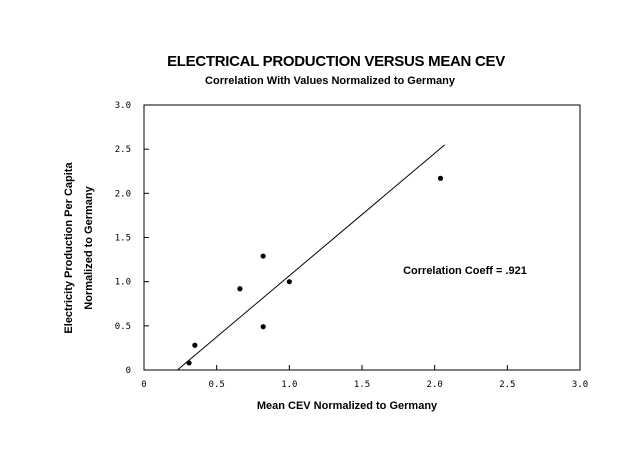 This screenshot has width=640, height=475. I want to click on x-axis: 0 0.5 1.0 1.5 2.0 2.5 3.0, so click(364, 377).